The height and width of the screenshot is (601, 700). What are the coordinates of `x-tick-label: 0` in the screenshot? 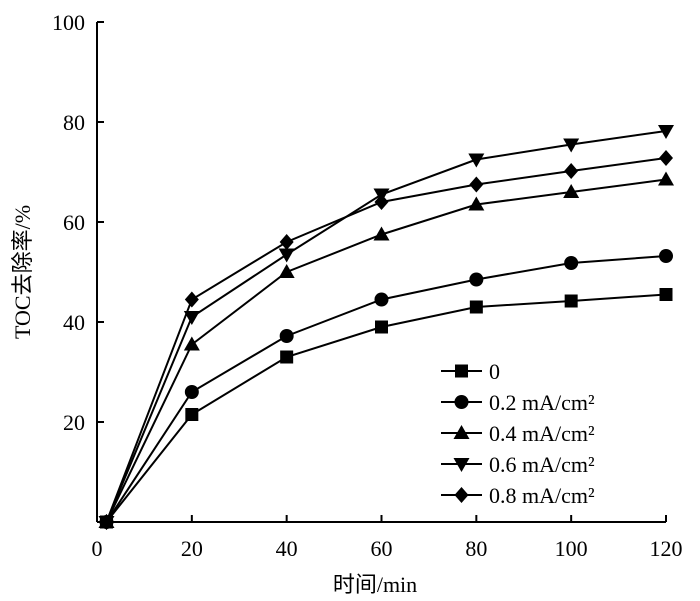 It's located at (97, 548).